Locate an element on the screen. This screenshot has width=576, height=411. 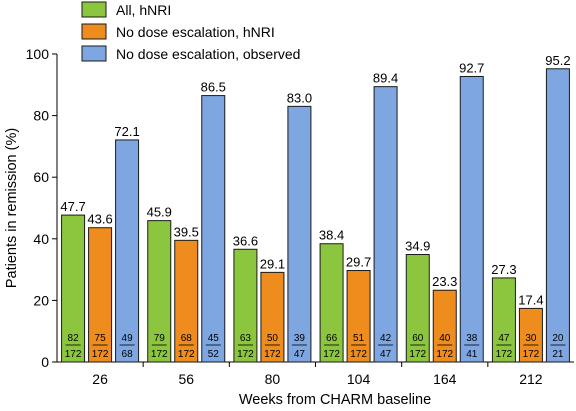
x-tick-label: 80 is located at coordinates (273, 379).